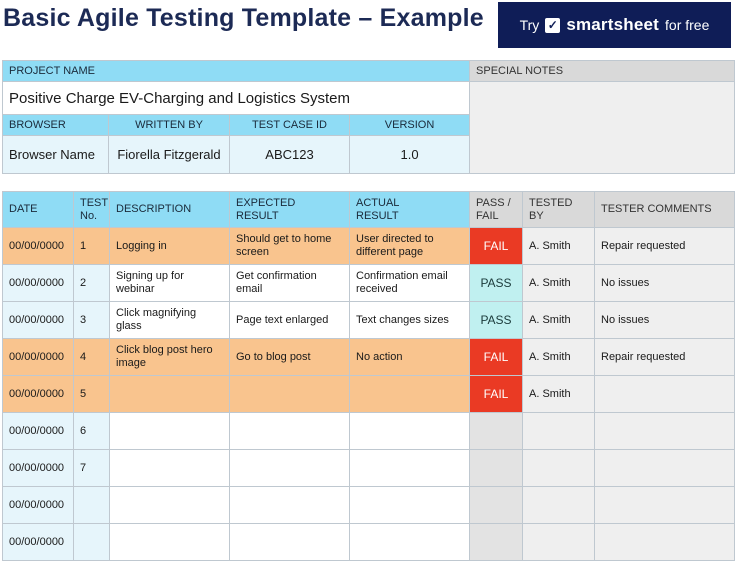 The width and height of the screenshot is (735, 561). Describe the element at coordinates (409, 154) in the screenshot. I see `version-value: 1.0` at that location.